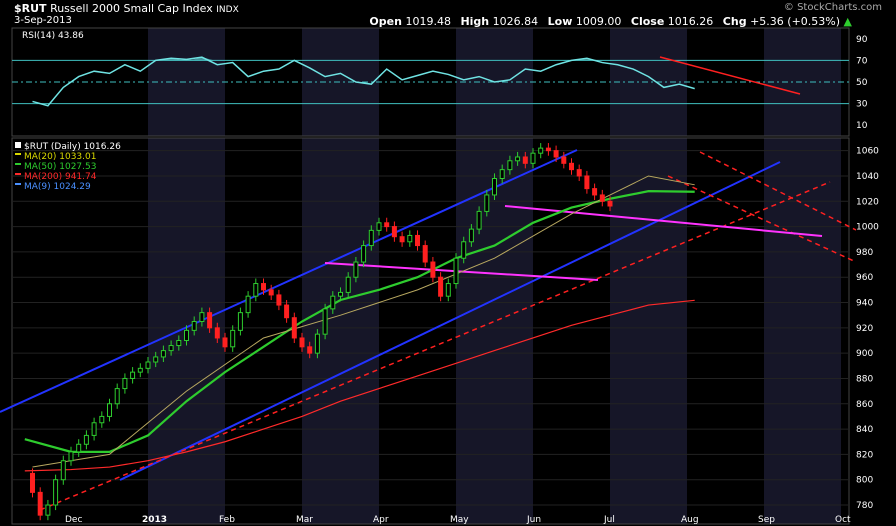 Image resolution: width=896 pixels, height=526 pixels. I want to click on price-tick-label: 880, so click(864, 379).